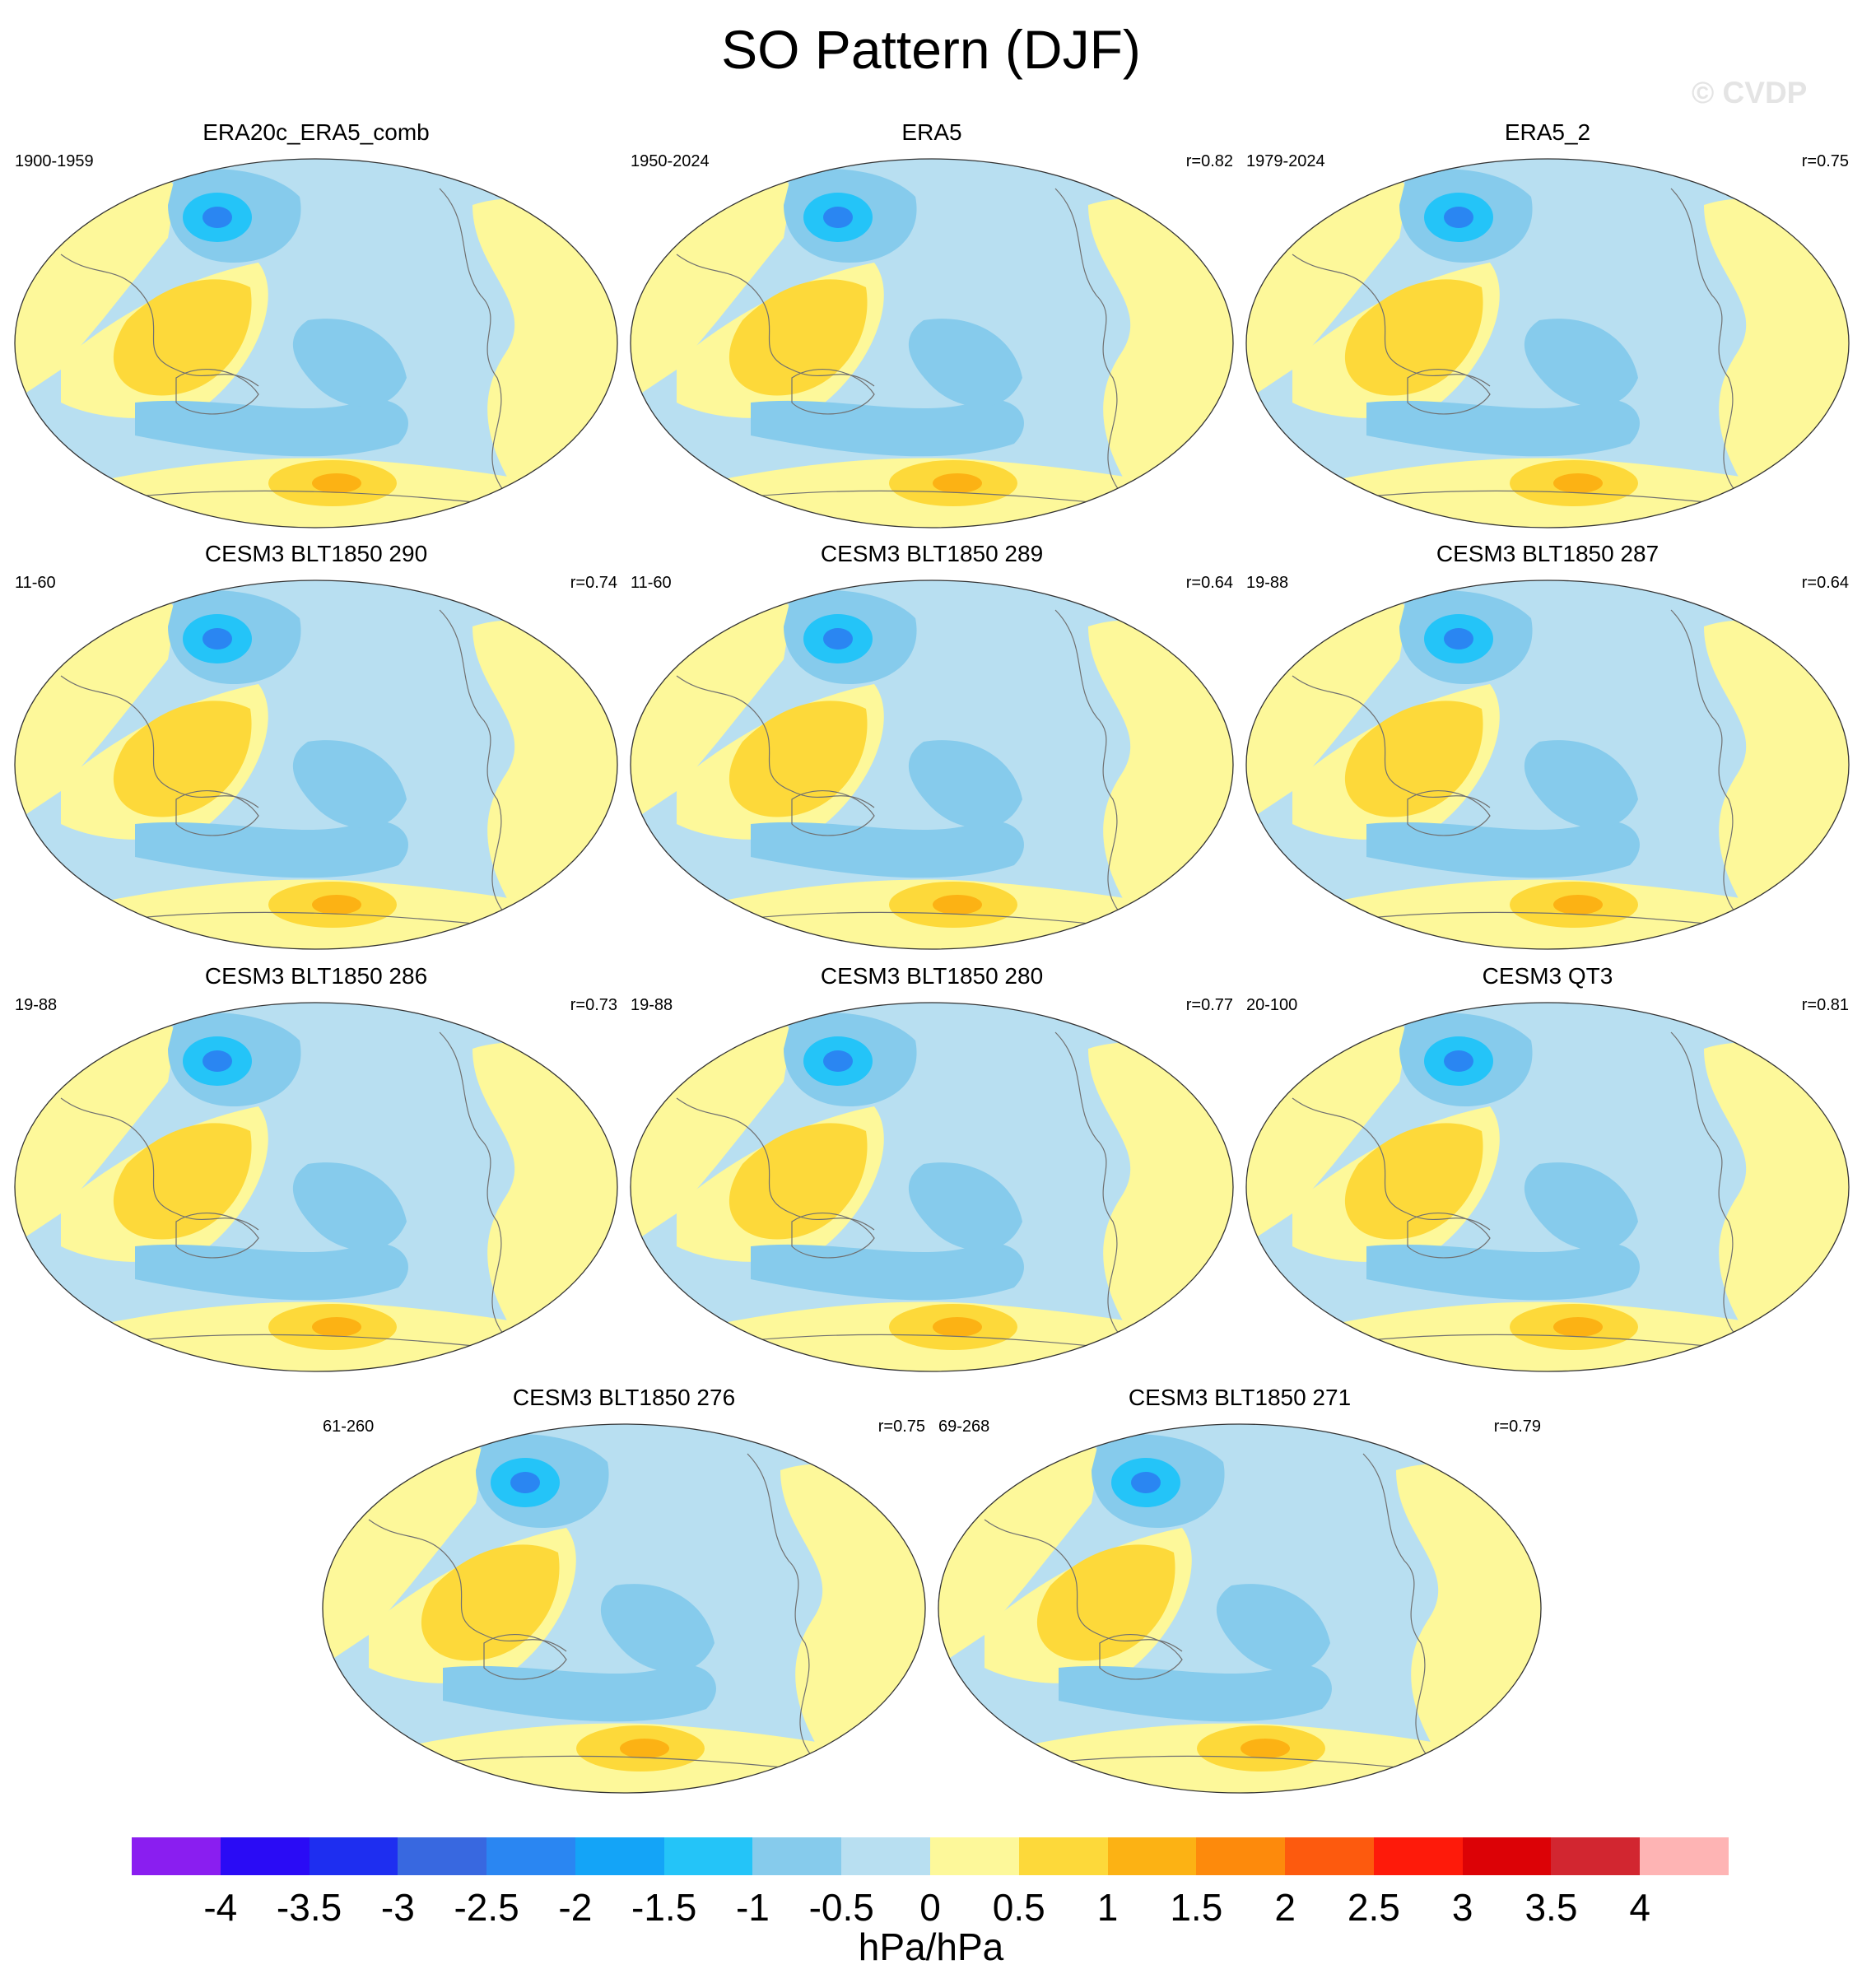 The image size is (1862, 1988). Describe the element at coordinates (1548, 329) in the screenshot. I see `map-panel: ERA5_2 1979-2024 r=0.75` at that location.